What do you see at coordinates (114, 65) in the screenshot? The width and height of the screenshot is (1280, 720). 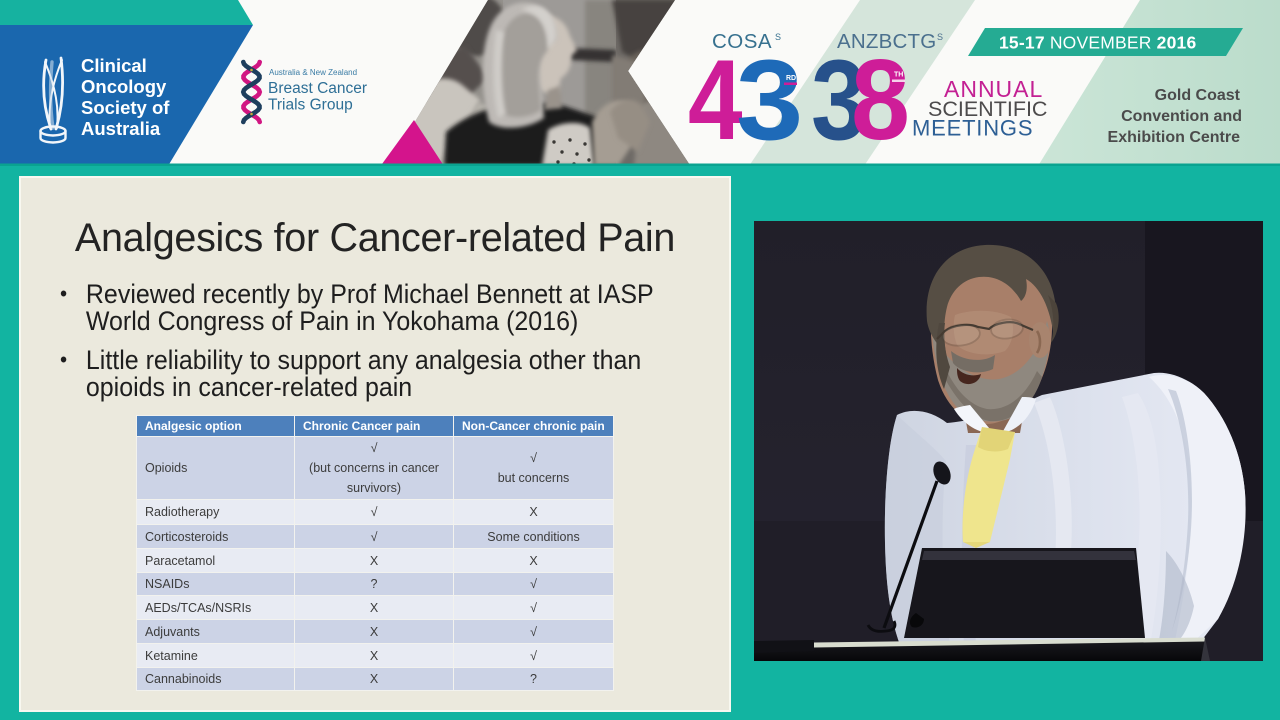 I see `svg-text: Clinical` at bounding box center [114, 65].